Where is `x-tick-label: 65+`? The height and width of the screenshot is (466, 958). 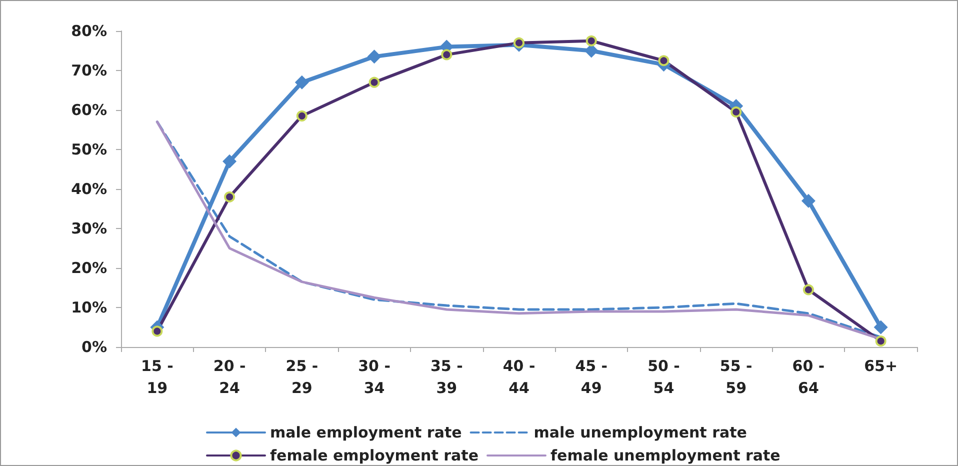 x-tick-label: 65+ is located at coordinates (881, 366).